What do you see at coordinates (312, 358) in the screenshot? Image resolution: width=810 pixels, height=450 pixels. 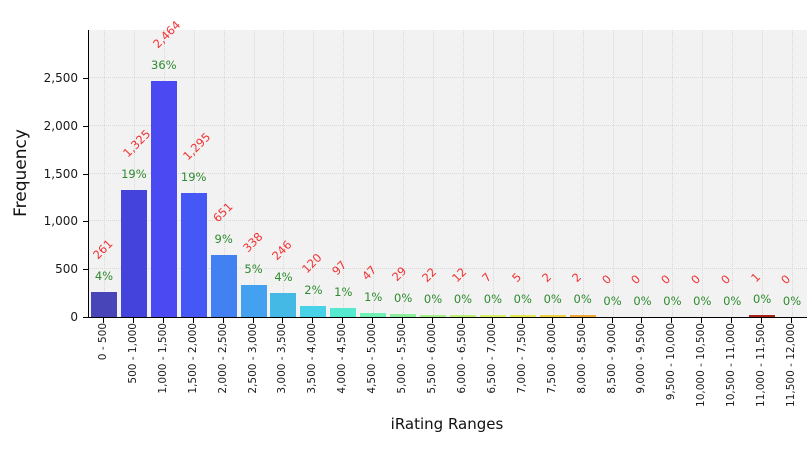 I see `x-tick-label: 3,500 - 4,000` at bounding box center [312, 358].